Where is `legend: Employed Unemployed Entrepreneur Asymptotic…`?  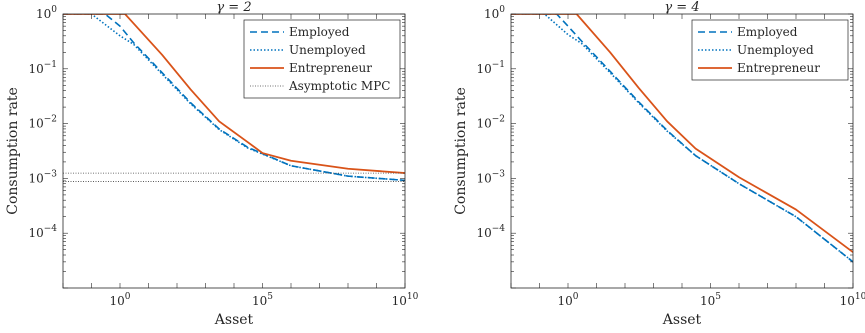
legend: Employed Unemployed Entrepreneur Asymptotic… is located at coordinates (322, 59).